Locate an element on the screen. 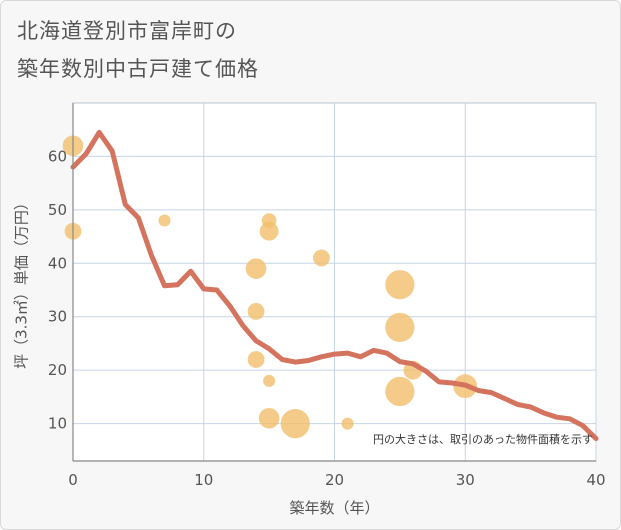 This screenshot has width=621, height=530. x-tick-label: 40 is located at coordinates (595, 480).